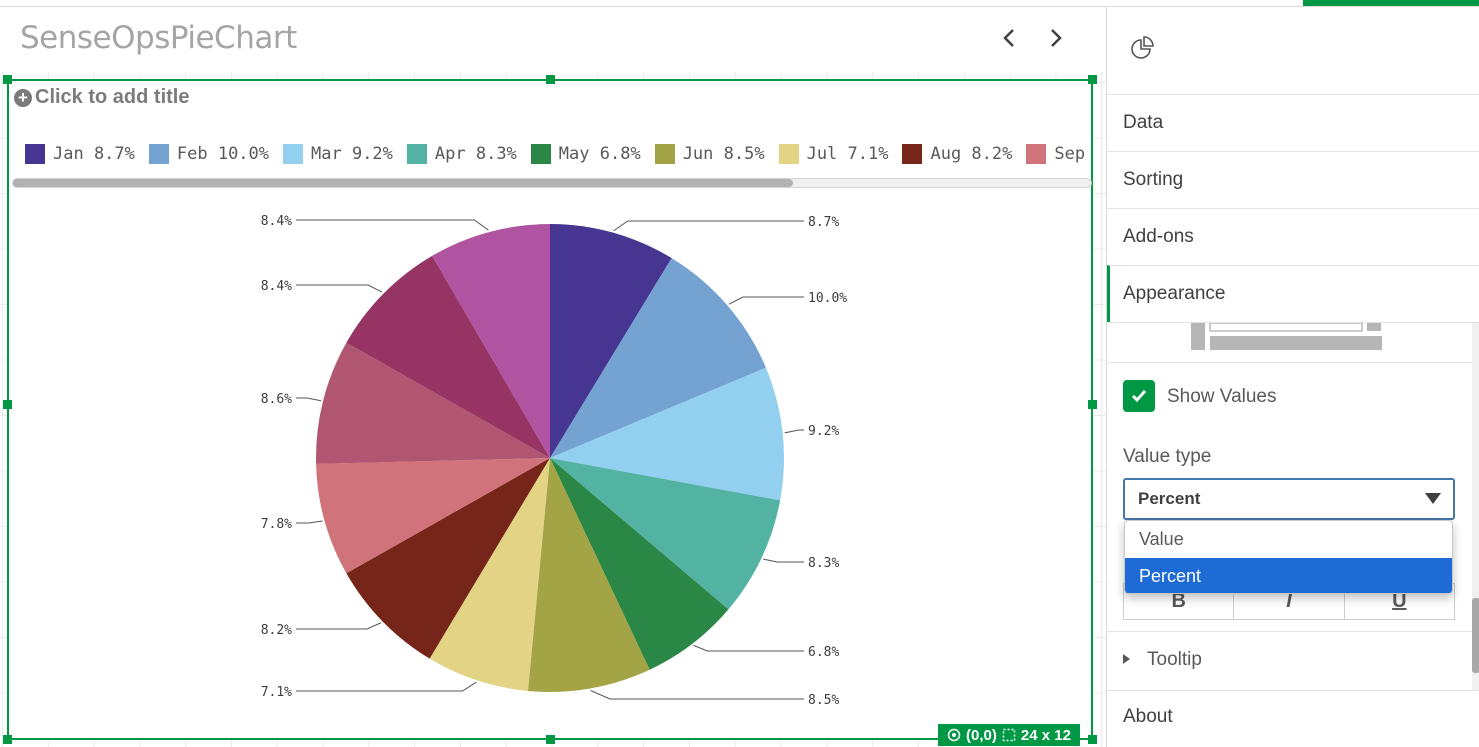 The width and height of the screenshot is (1479, 747). What do you see at coordinates (823, 700) in the screenshot?
I see `pie-value-label: 8.5%` at bounding box center [823, 700].